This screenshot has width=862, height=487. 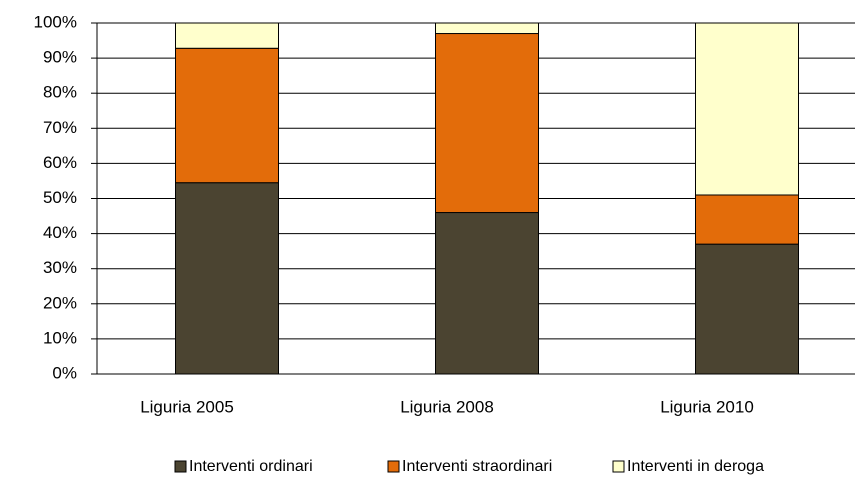 What do you see at coordinates (447, 406) in the screenshot?
I see `x-tick-label: Liguria 2008` at bounding box center [447, 406].